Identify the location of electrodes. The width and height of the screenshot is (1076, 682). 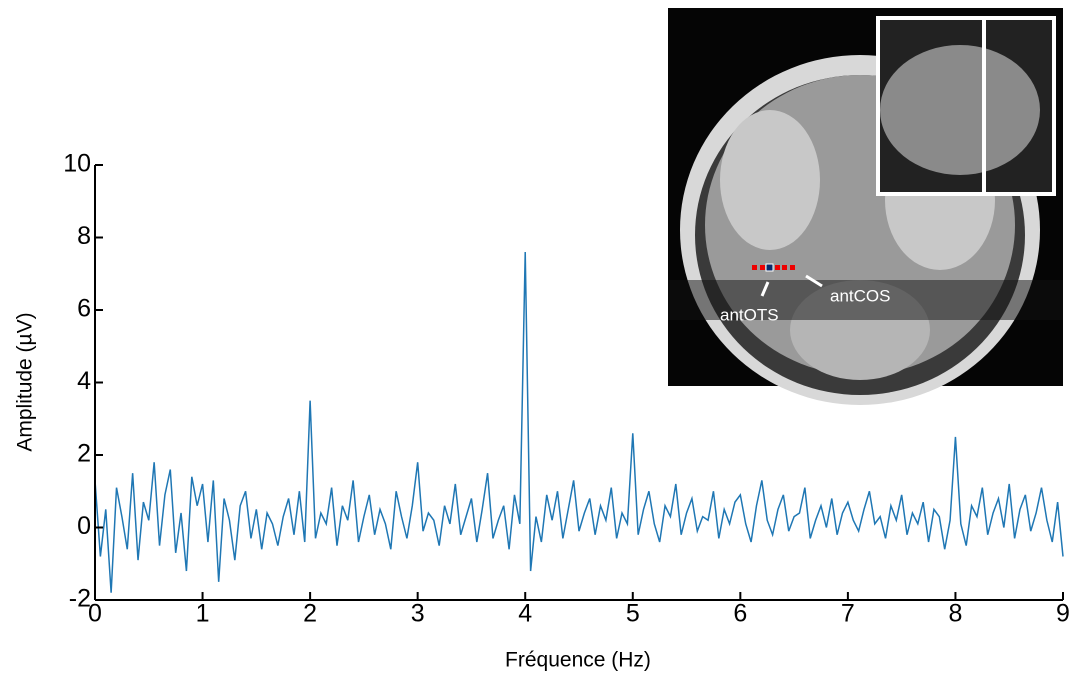
(773, 267).